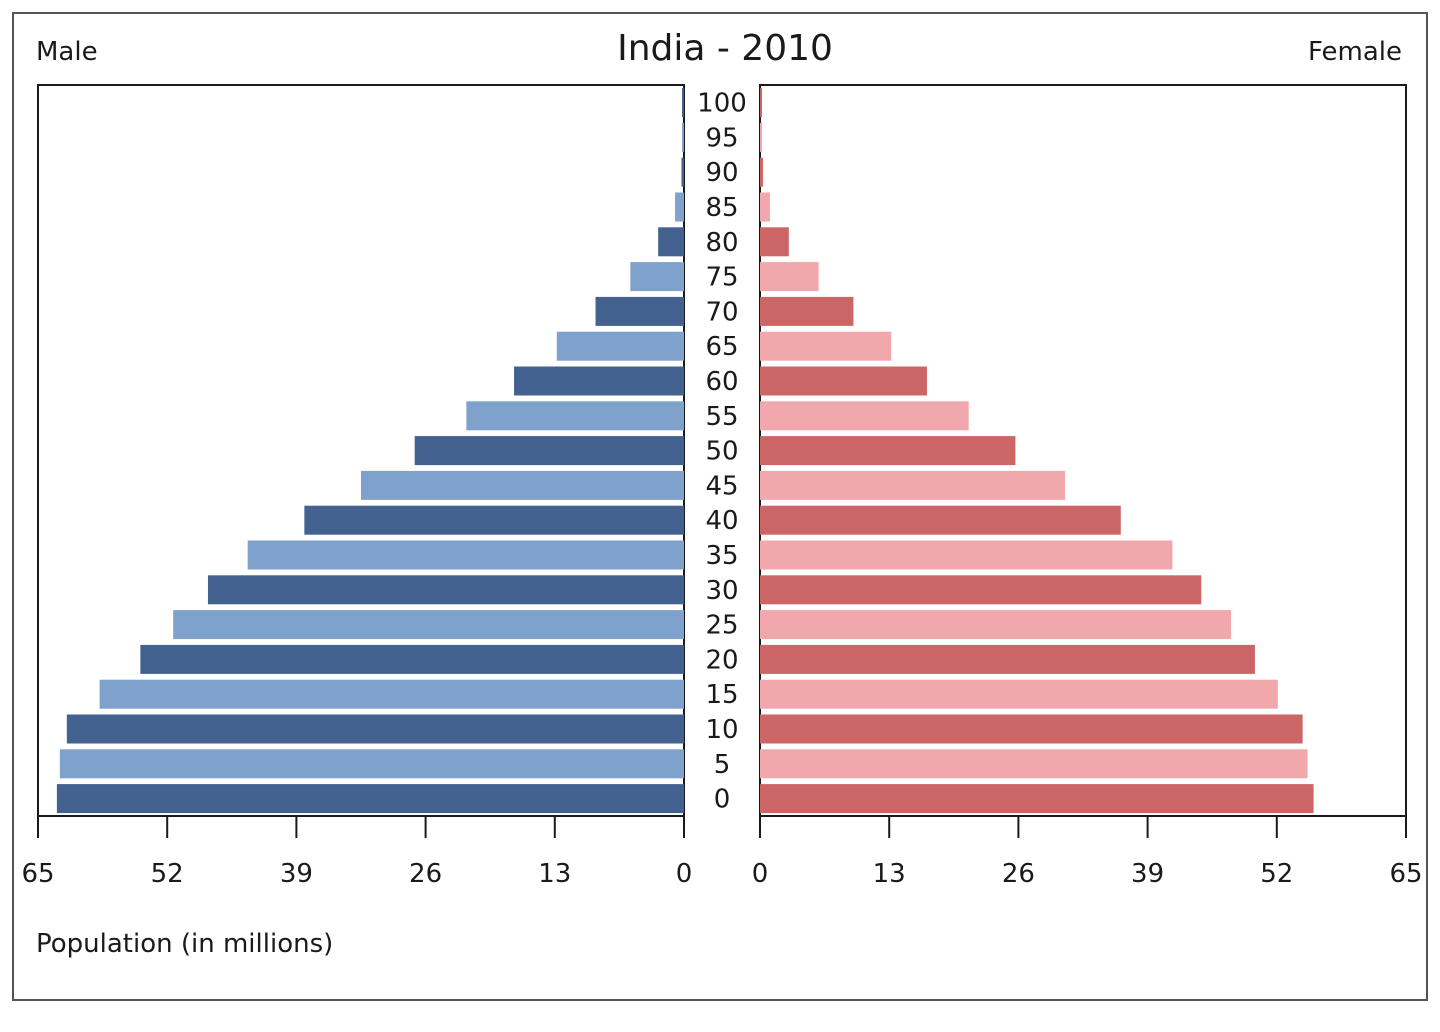  I want to click on female-x-tick-label: 52, so click(1276, 874).